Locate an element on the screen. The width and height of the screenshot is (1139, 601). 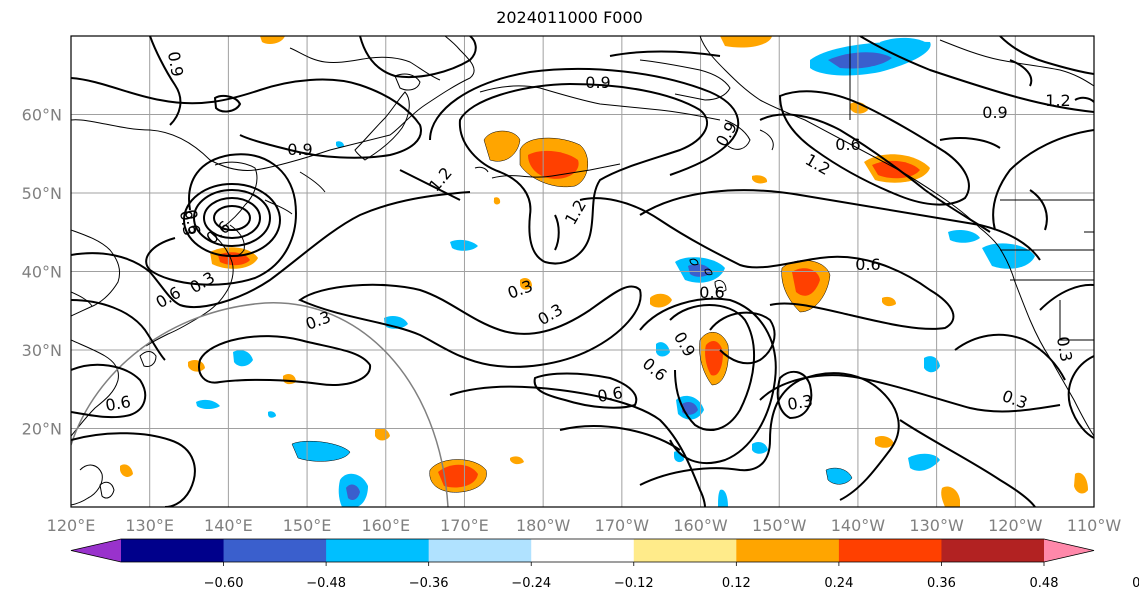
lon-tick-label: 130°W is located at coordinates (936, 525).